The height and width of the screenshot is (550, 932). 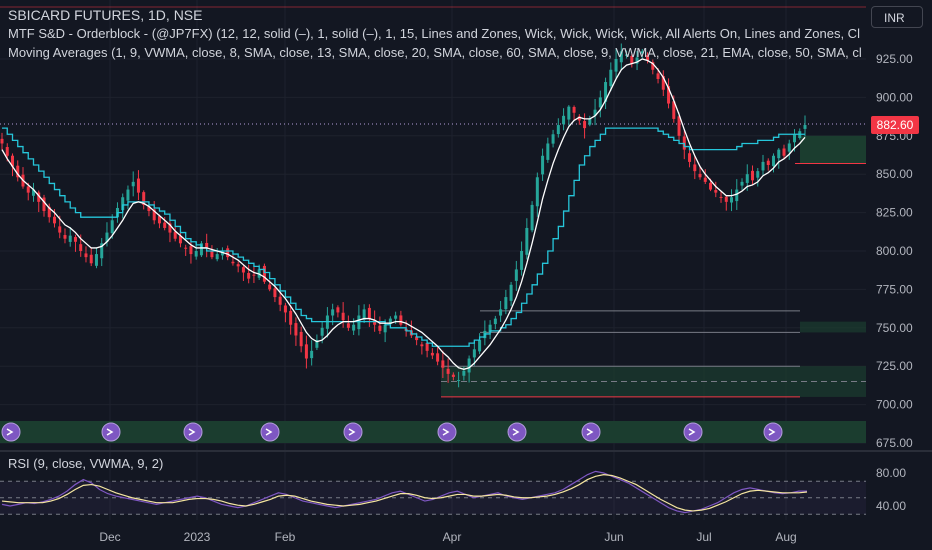 I want to click on rsi-tick-label: 80.00, so click(x=891, y=473).